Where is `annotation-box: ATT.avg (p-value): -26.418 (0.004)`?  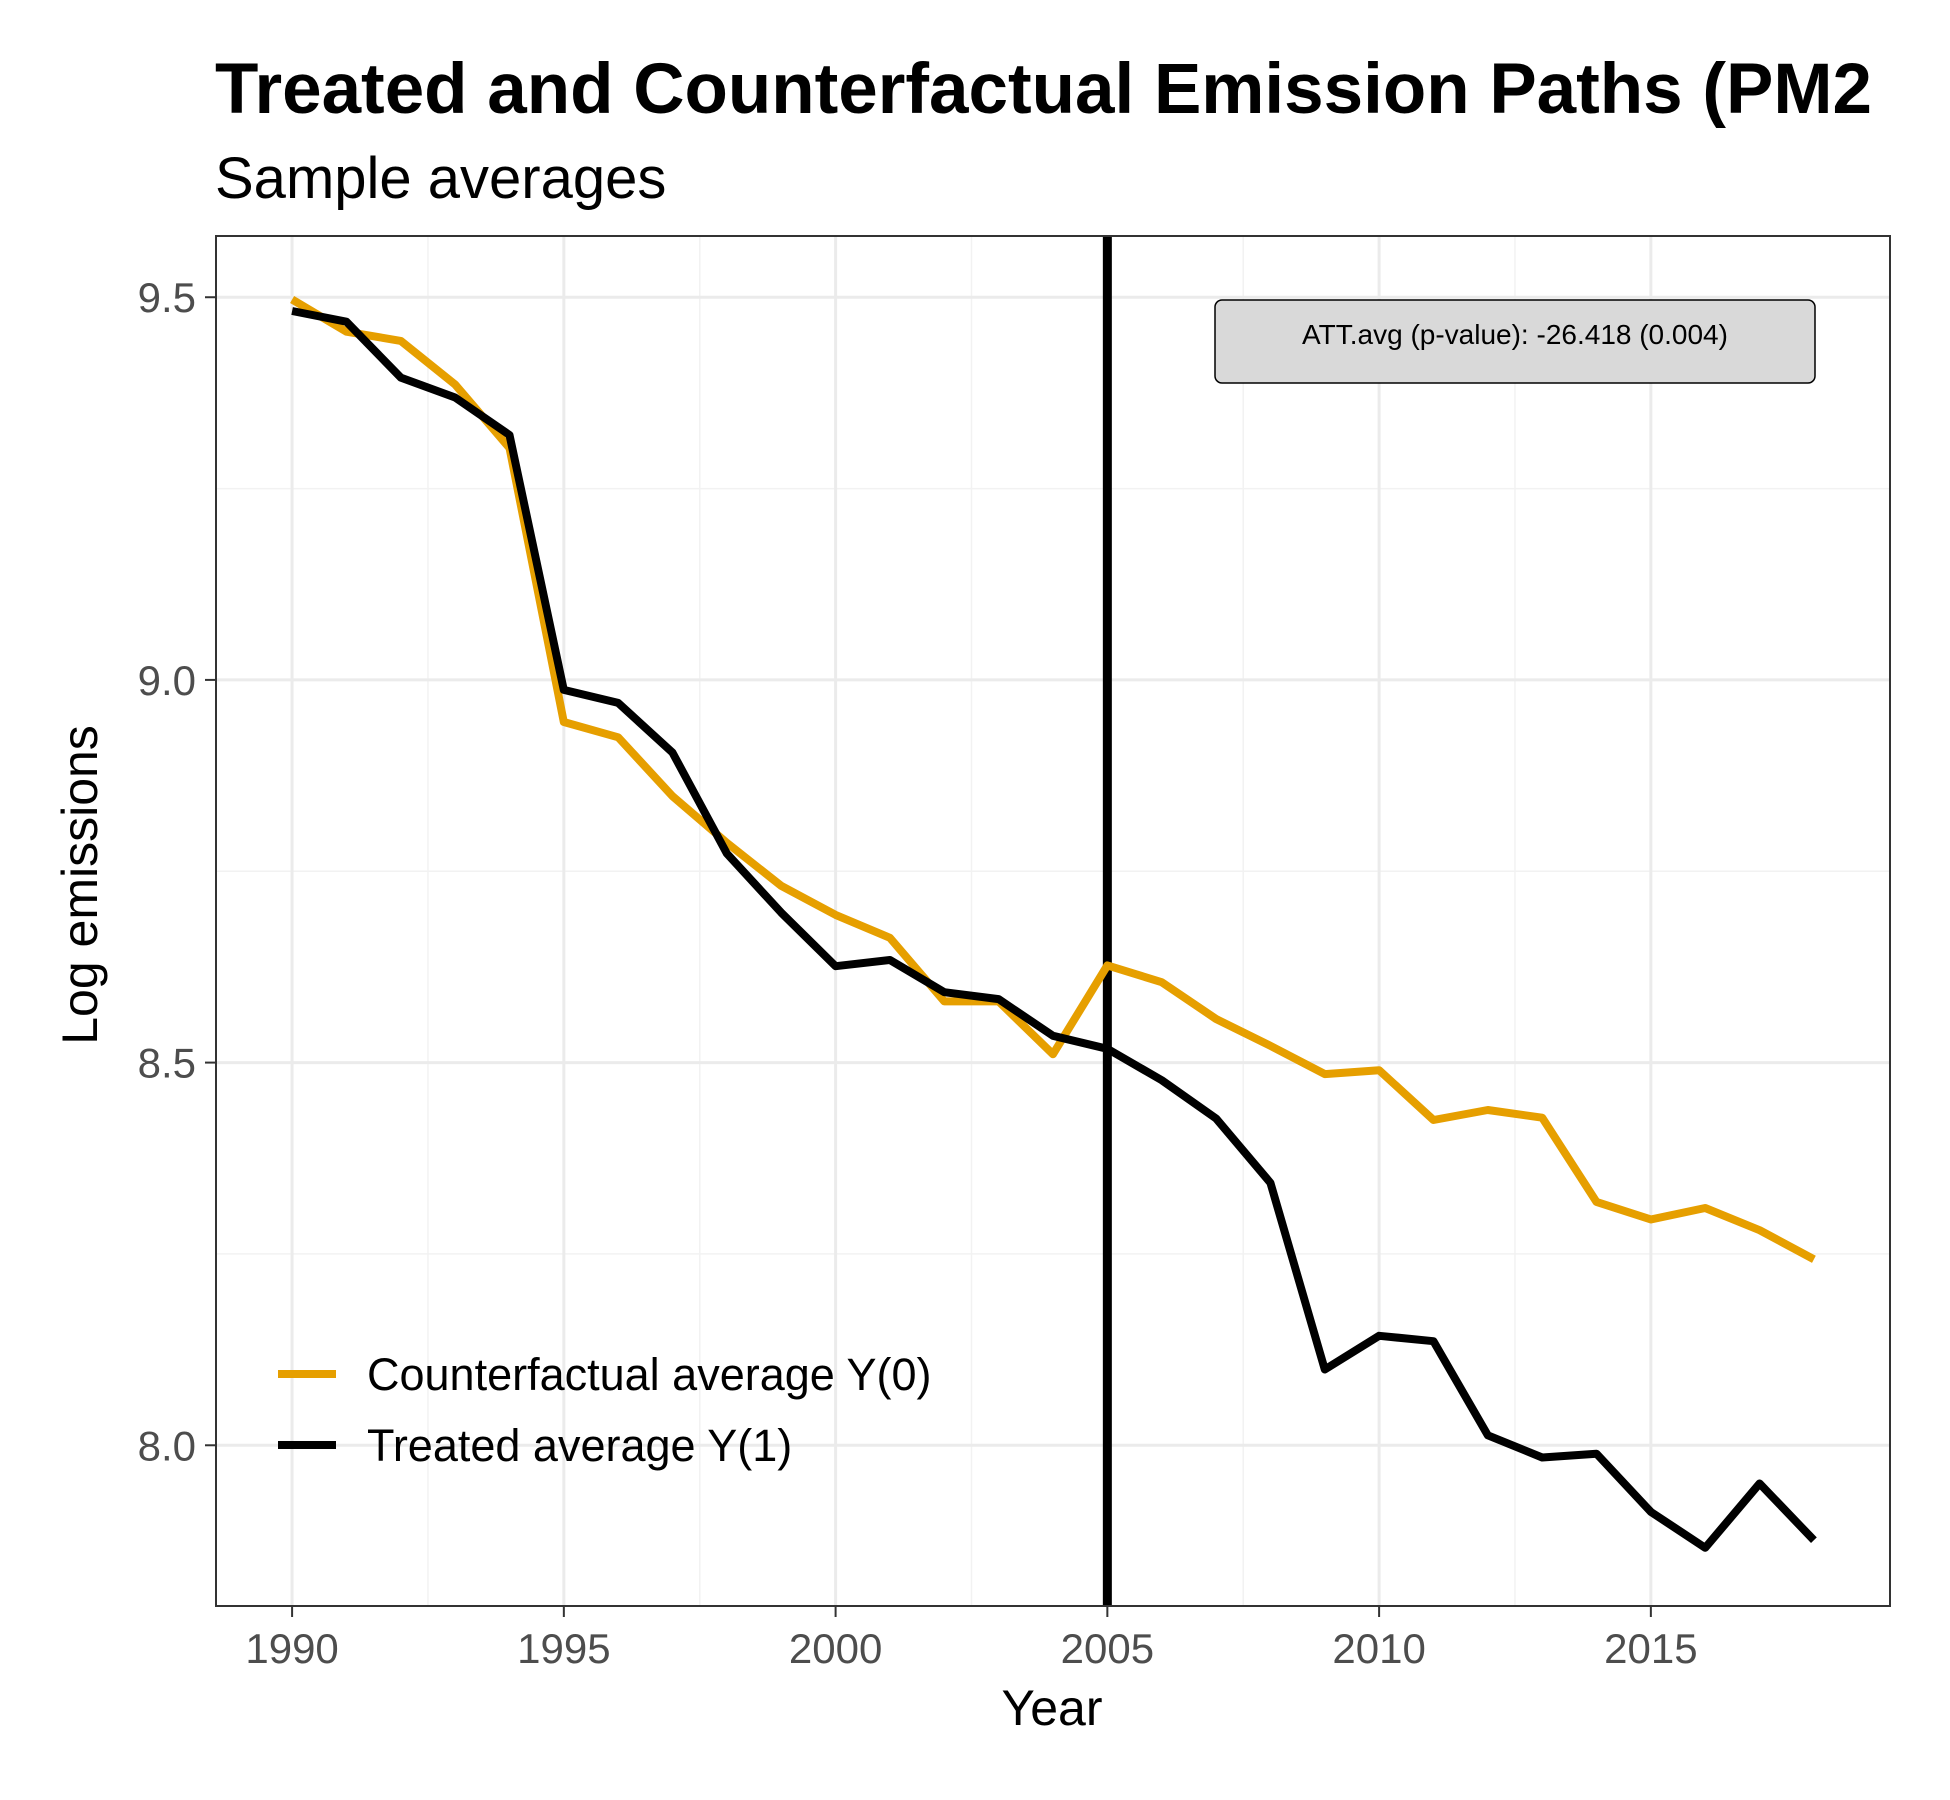
annotation-box: ATT.avg (p-value): -26.418 (0.004) is located at coordinates (1515, 341).